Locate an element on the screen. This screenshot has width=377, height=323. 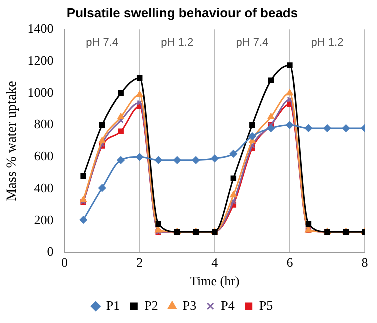
x-tick-label: 6 is located at coordinates (290, 262).